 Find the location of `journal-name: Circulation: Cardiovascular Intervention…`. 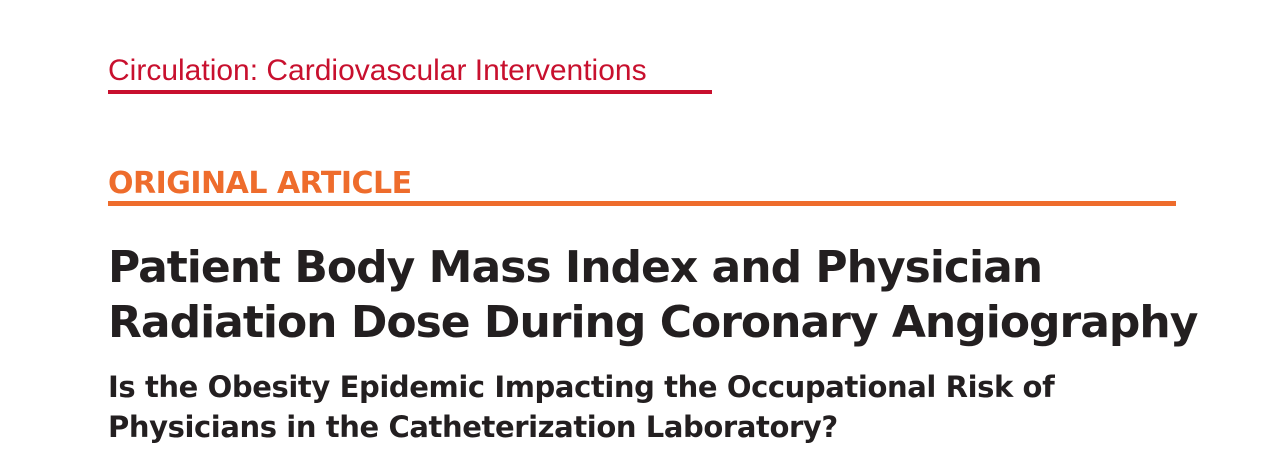

journal-name: Circulation: Cardiovascular Intervention… is located at coordinates (377, 70).